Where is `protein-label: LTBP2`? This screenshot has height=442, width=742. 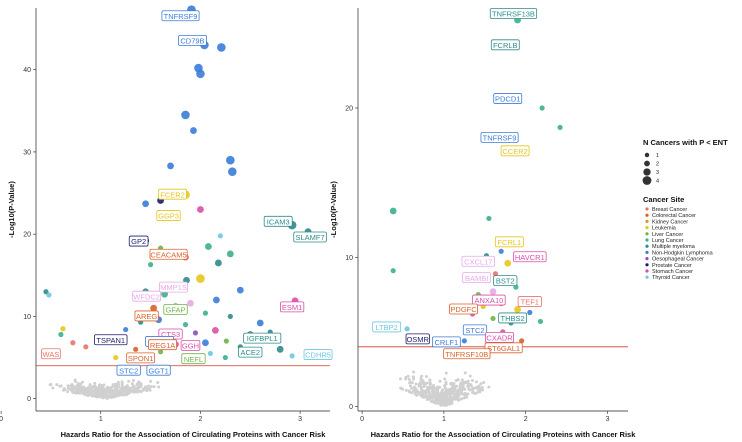 protein-label: LTBP2 is located at coordinates (387, 327).